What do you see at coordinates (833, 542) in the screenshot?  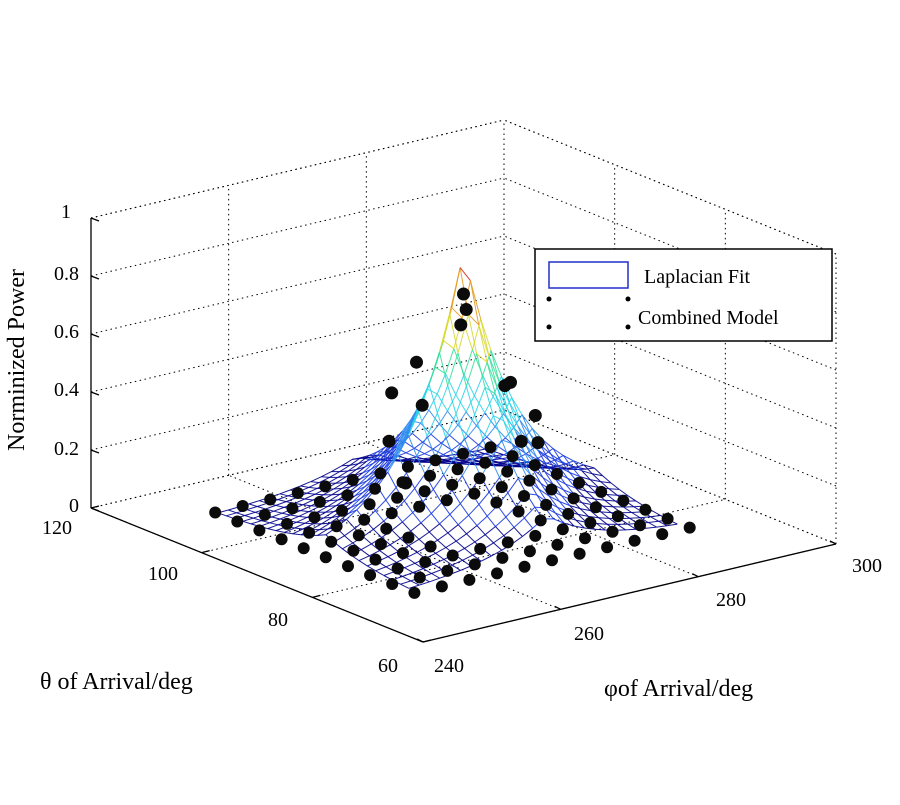 I see `phi-tick` at bounding box center [833, 542].